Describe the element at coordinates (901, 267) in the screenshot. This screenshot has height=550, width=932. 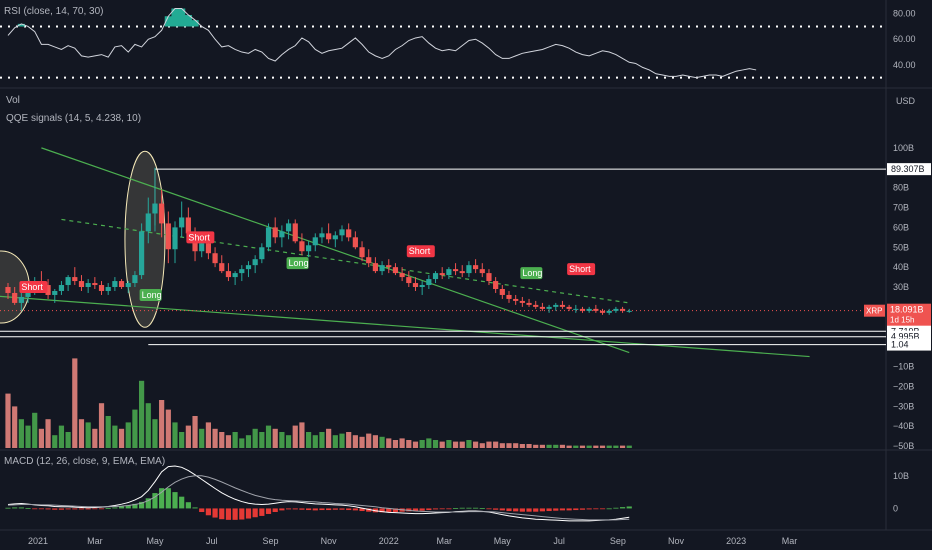
I see `price-tick-label: 40B` at that location.